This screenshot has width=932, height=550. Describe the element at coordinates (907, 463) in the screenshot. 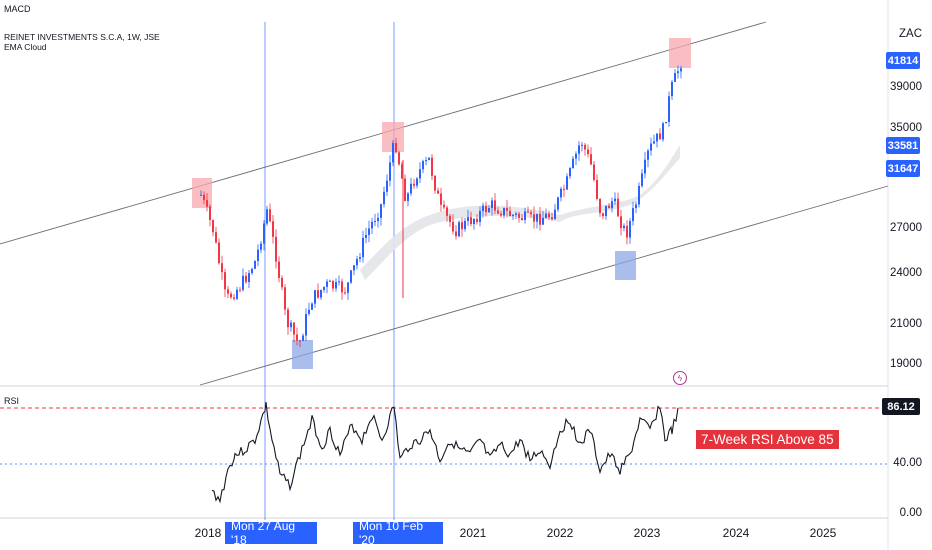

I see `rsi-tick: 40.00` at that location.